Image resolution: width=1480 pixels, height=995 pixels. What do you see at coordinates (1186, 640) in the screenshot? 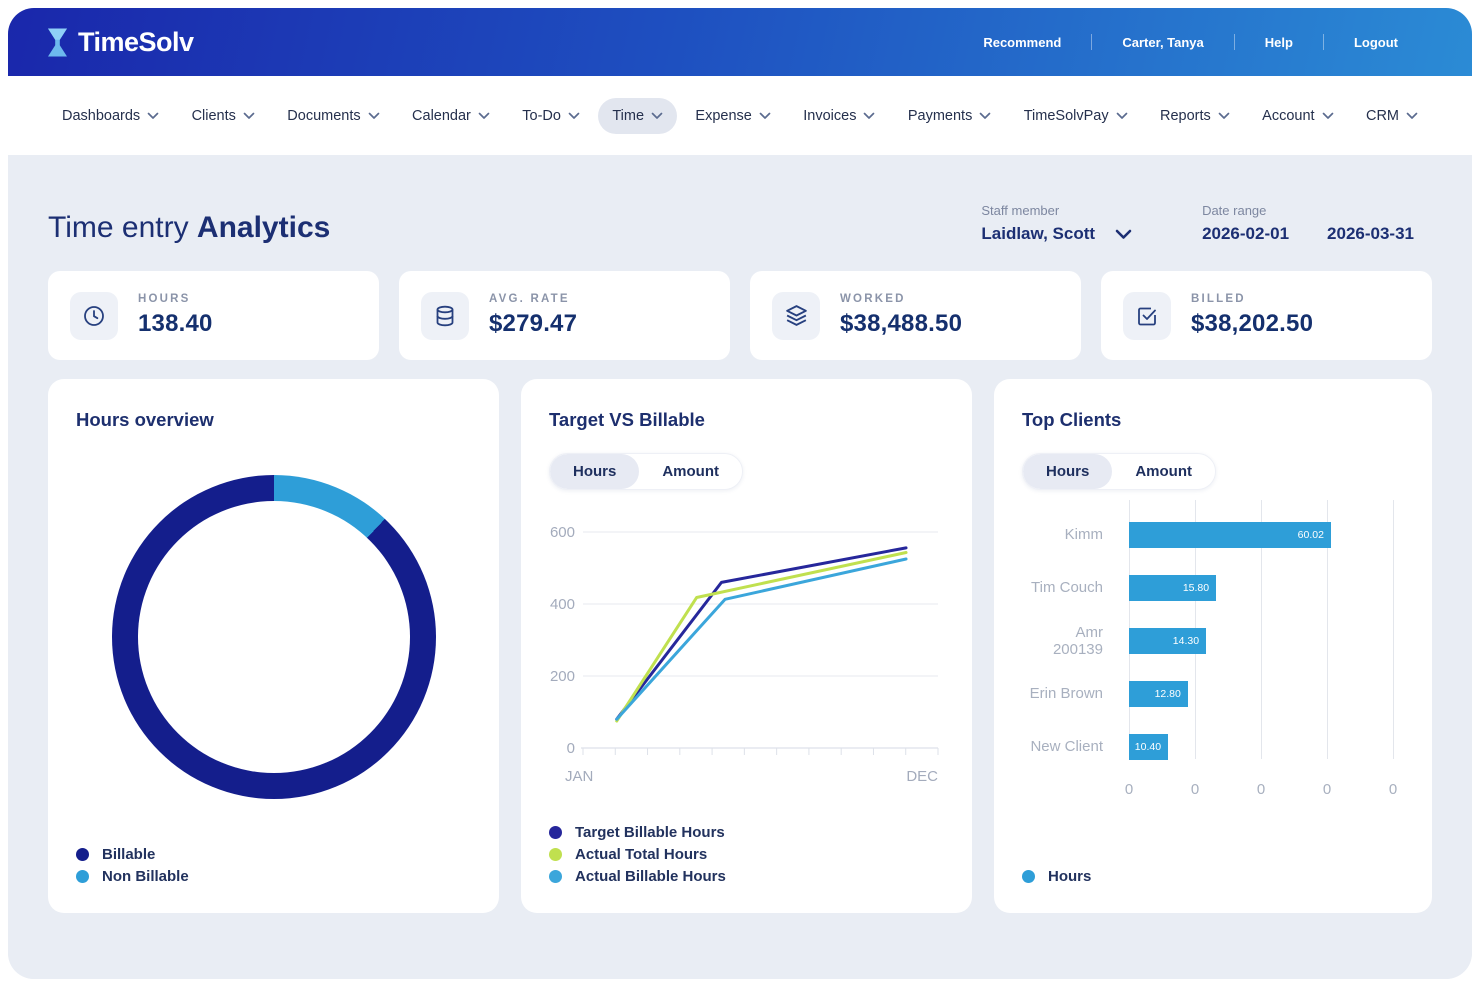
I see `bar-value-label: 14.30` at bounding box center [1186, 640].